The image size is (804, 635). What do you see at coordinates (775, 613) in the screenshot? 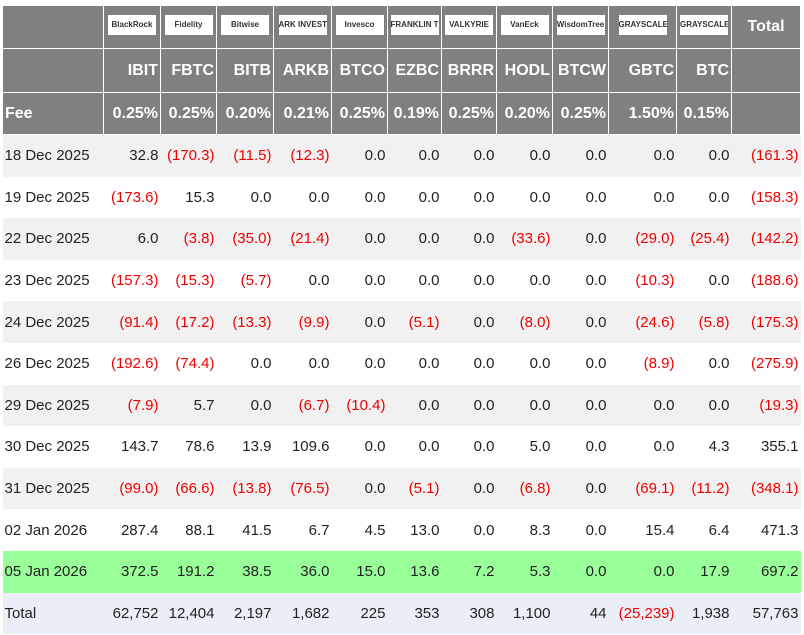
I see `total-cell: 57,763` at bounding box center [775, 613].